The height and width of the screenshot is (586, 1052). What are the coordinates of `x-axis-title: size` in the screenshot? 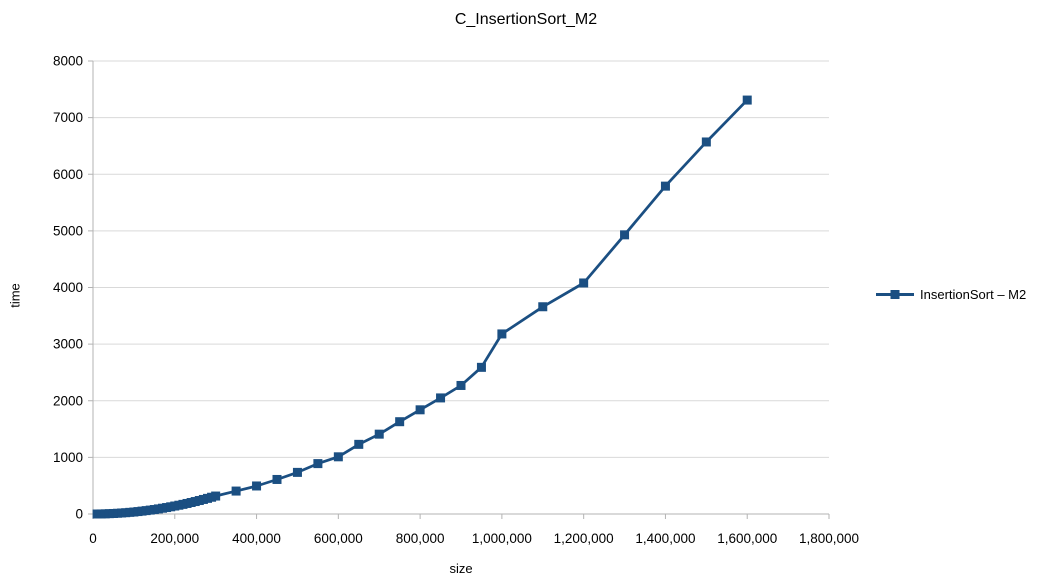 It's located at (461, 568).